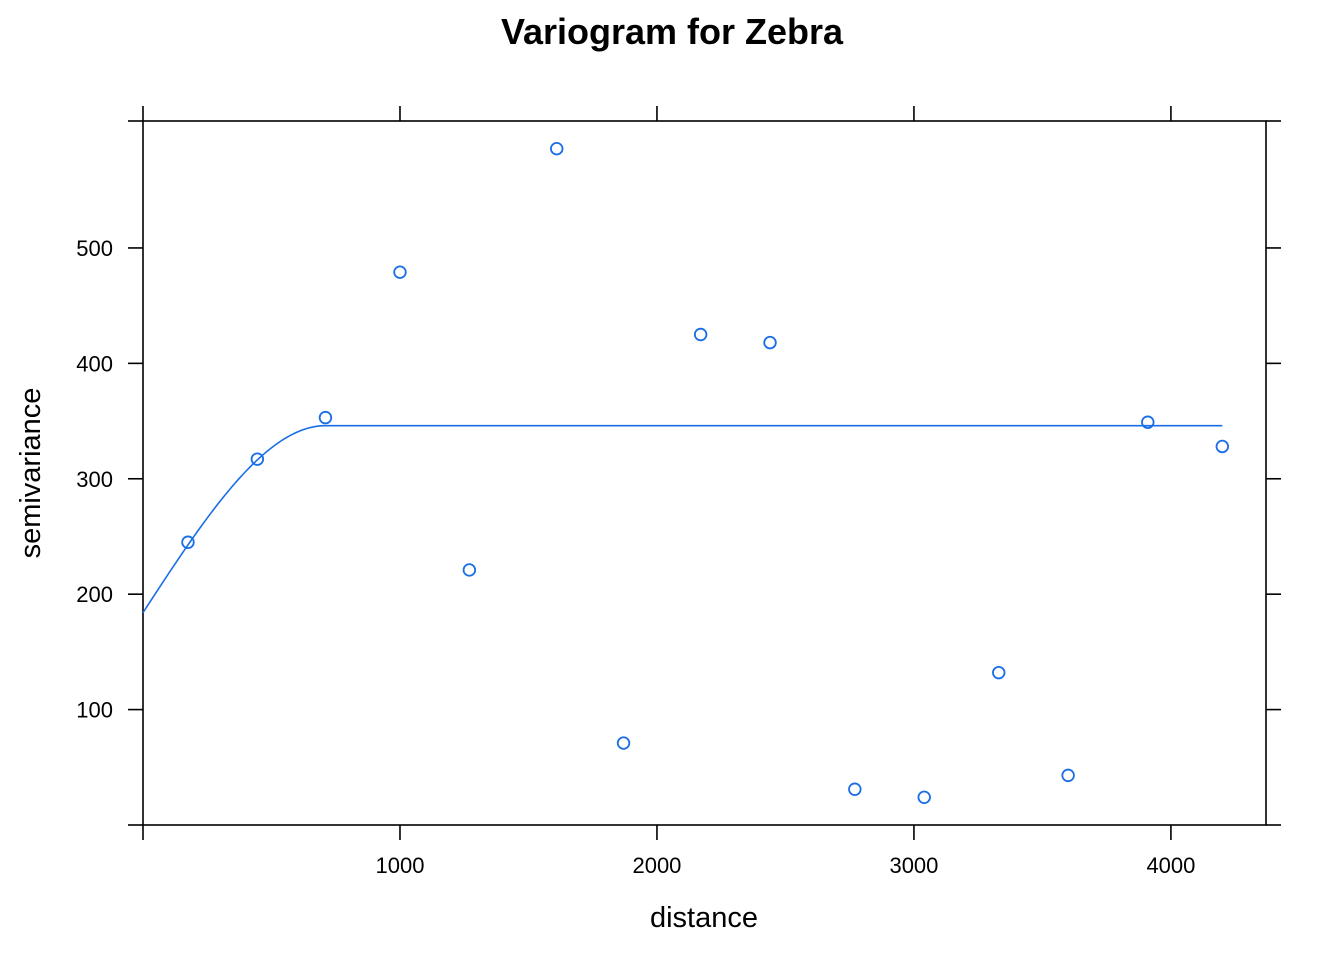 This screenshot has width=1344, height=960. I want to click on y-tick-label: 100, so click(94, 710).